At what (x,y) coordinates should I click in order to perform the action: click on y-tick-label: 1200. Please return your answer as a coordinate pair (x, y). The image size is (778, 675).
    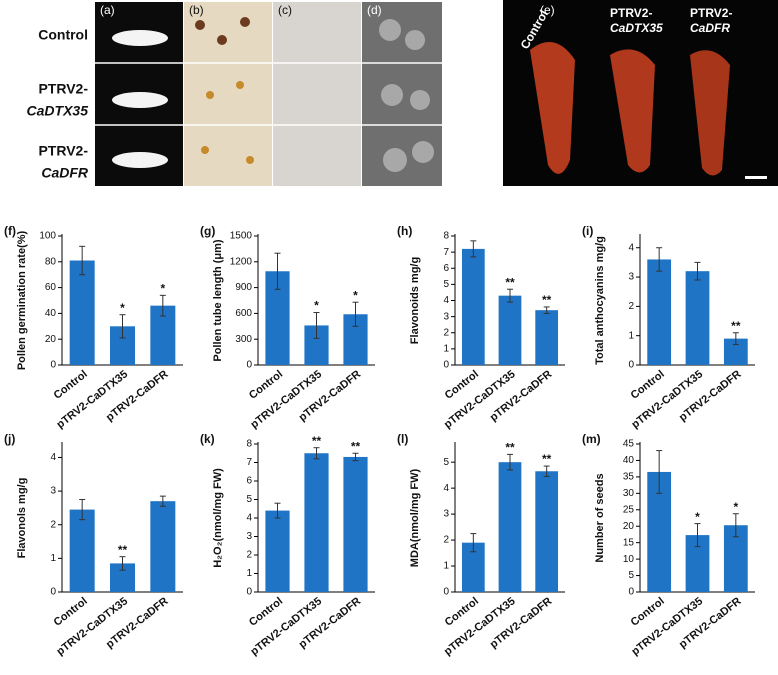
    Looking at the image, I should click on (241, 261).